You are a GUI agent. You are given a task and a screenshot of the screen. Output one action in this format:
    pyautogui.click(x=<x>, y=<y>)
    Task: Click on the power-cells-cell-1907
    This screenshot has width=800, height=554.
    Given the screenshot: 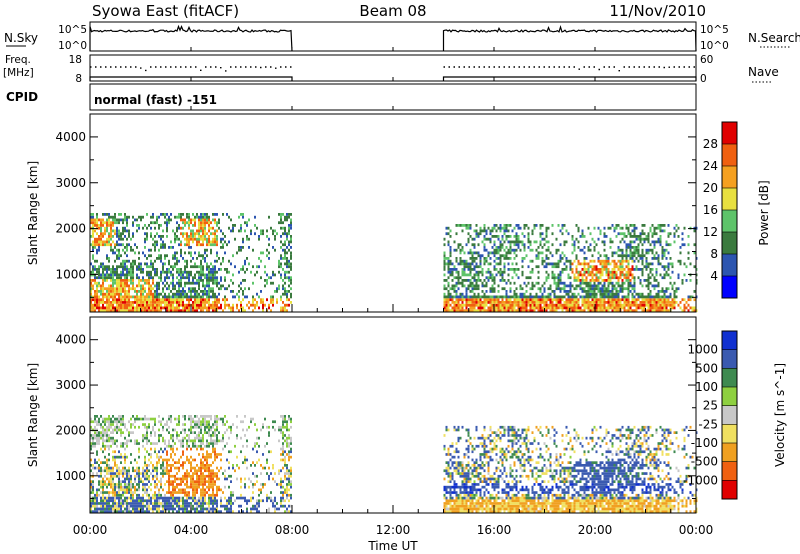 What is the action you would take?
    pyautogui.click(x=462, y=283)
    